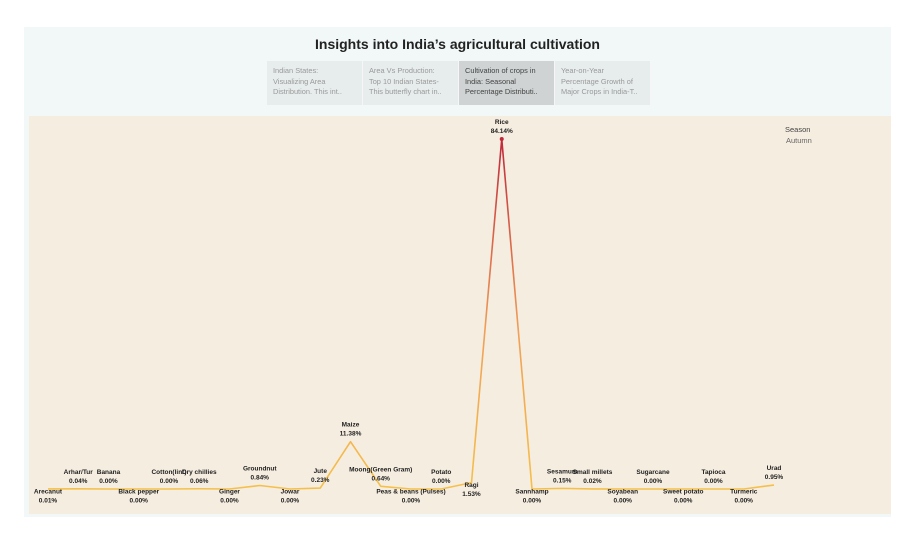 Image resolution: width=919 pixels, height=540 pixels. What do you see at coordinates (321, 471) in the screenshot?
I see `category-label: Jute` at bounding box center [321, 471].